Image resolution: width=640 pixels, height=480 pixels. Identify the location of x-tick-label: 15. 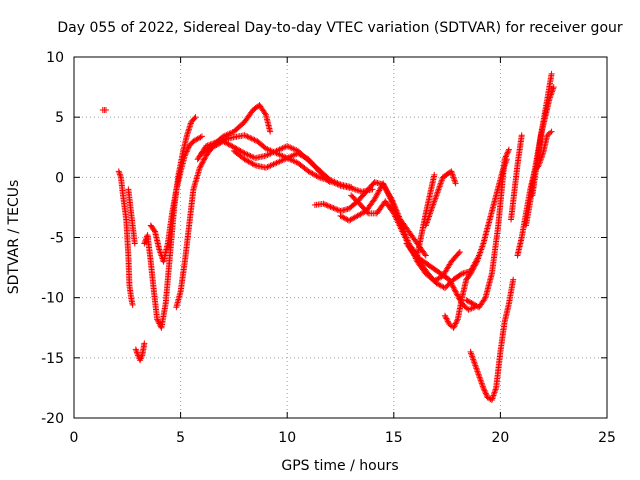
(394, 438).